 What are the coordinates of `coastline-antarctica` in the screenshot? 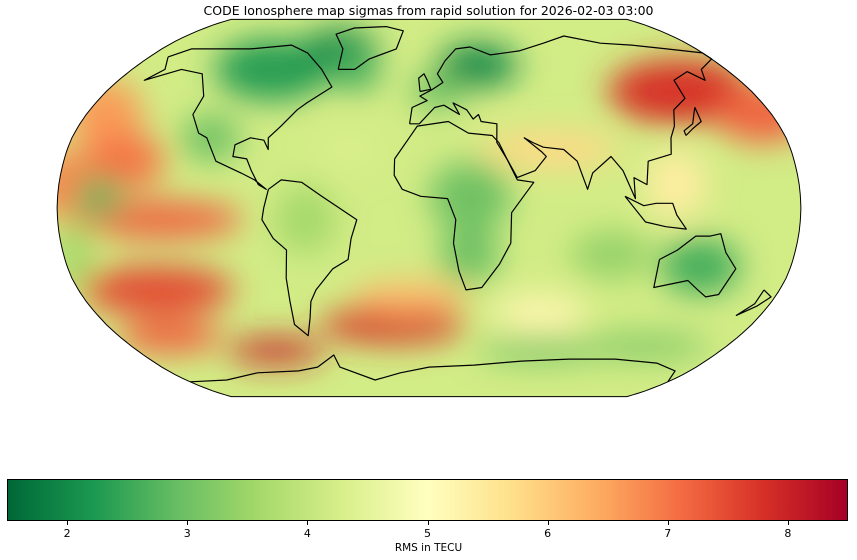 It's located at (433, 368).